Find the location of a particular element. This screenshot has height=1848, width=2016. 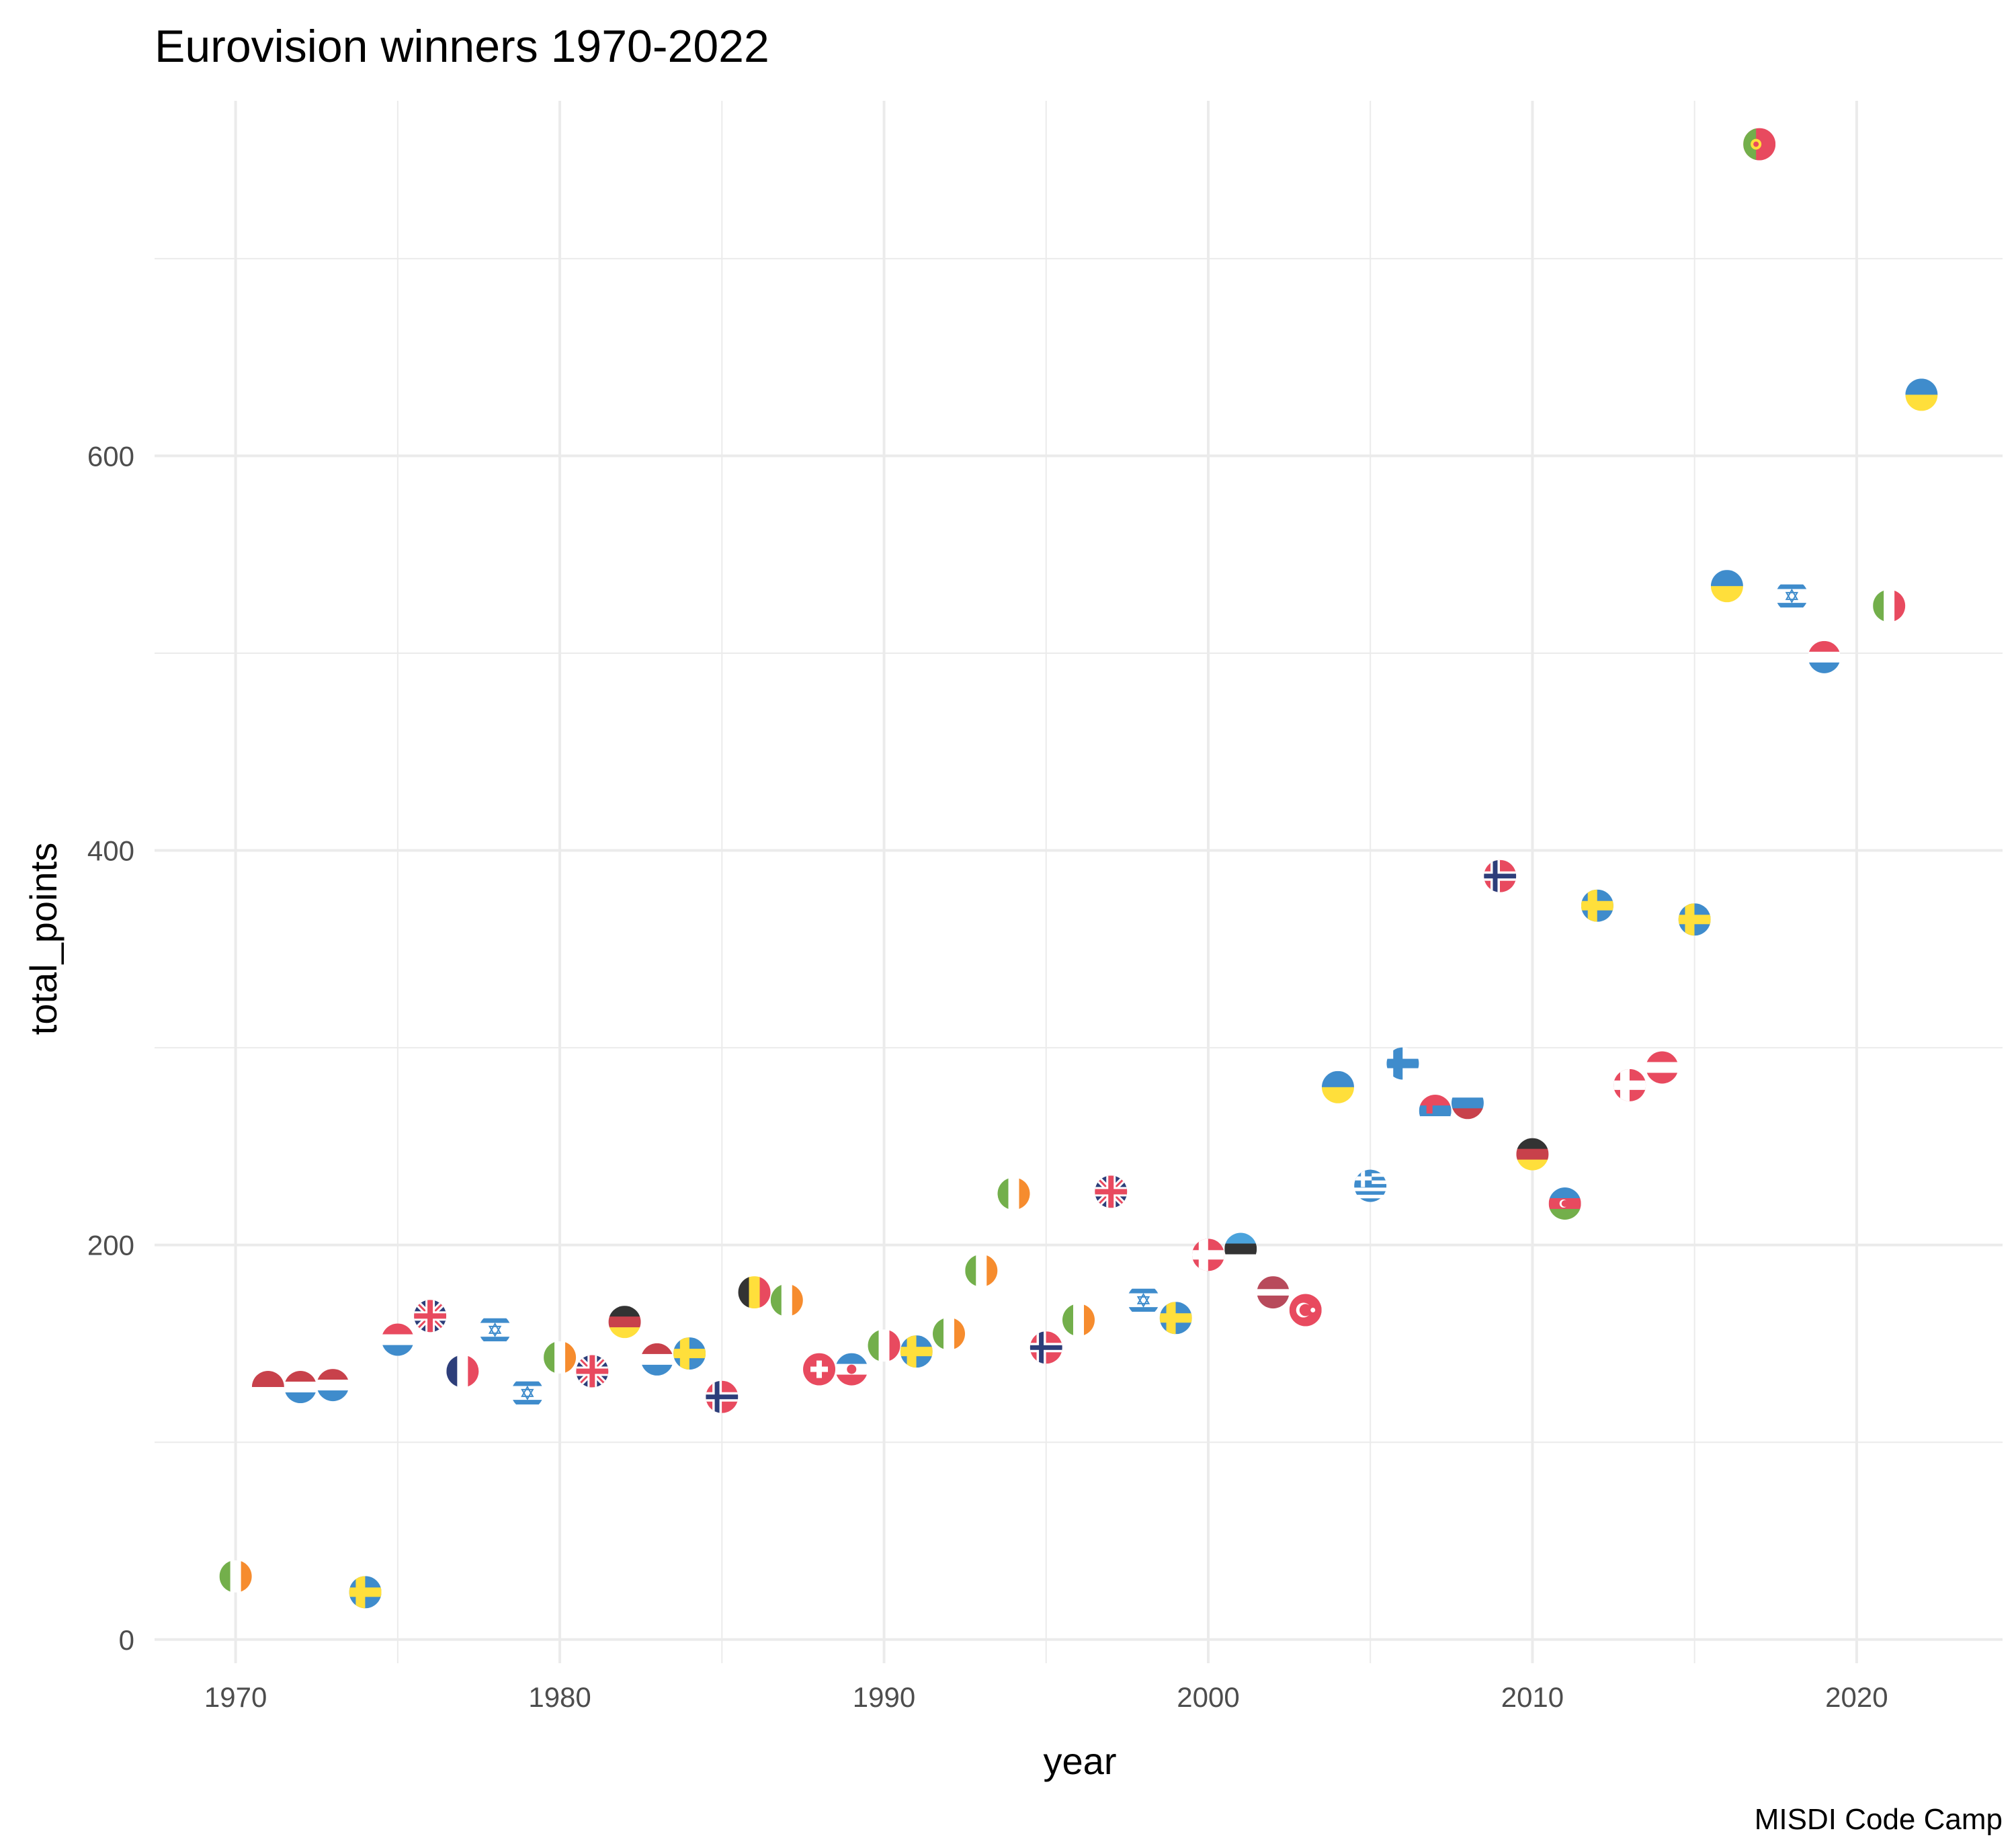

x-axis-ticks: 1970 1980 1990 2000 2010 2020 is located at coordinates (1046, 1697).